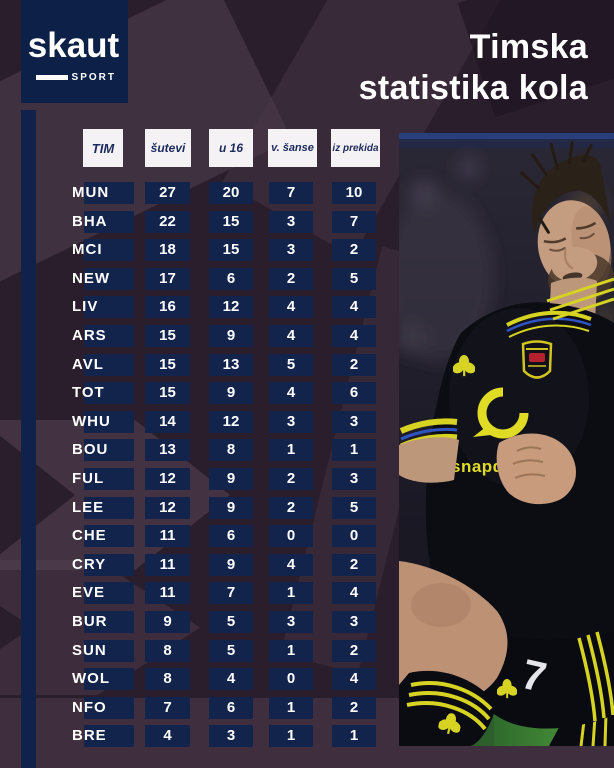  I want to click on col-header-tim: TIM, so click(103, 148).